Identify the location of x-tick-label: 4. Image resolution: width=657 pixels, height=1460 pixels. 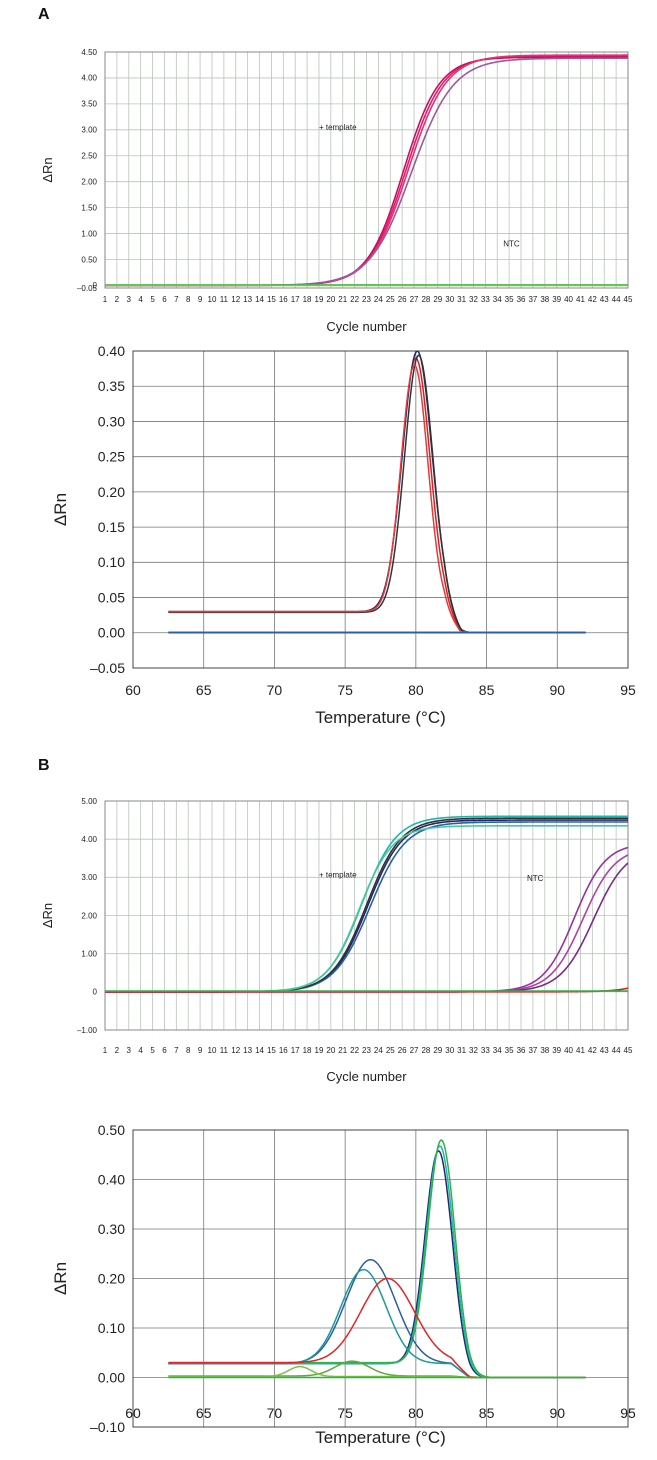
(140, 1050).